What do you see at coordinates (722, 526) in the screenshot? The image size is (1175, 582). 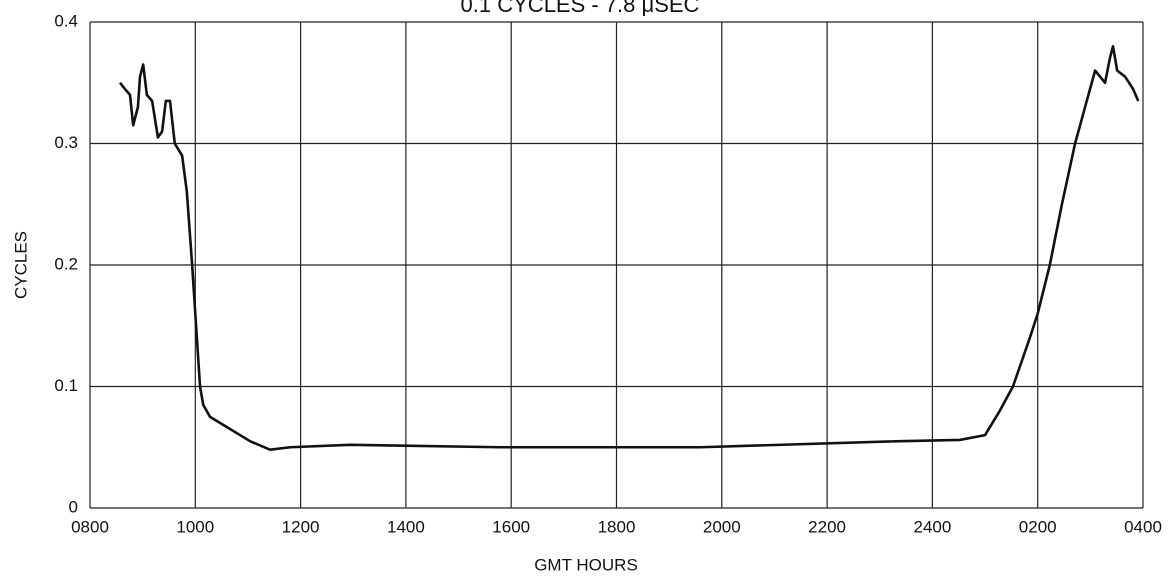 I see `x-tick-label: 2000` at bounding box center [722, 526].